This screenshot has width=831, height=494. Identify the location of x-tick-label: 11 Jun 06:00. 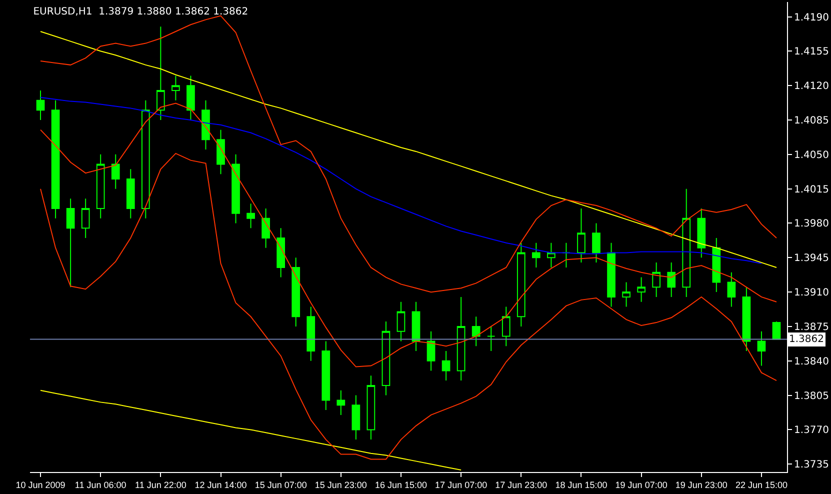
(100, 485).